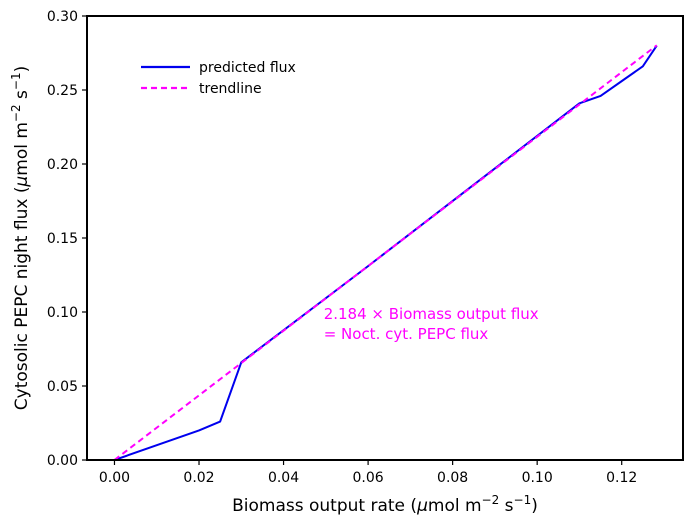  What do you see at coordinates (62, 165) in the screenshot?
I see `y-tick-label: 0.20` at bounding box center [62, 165].